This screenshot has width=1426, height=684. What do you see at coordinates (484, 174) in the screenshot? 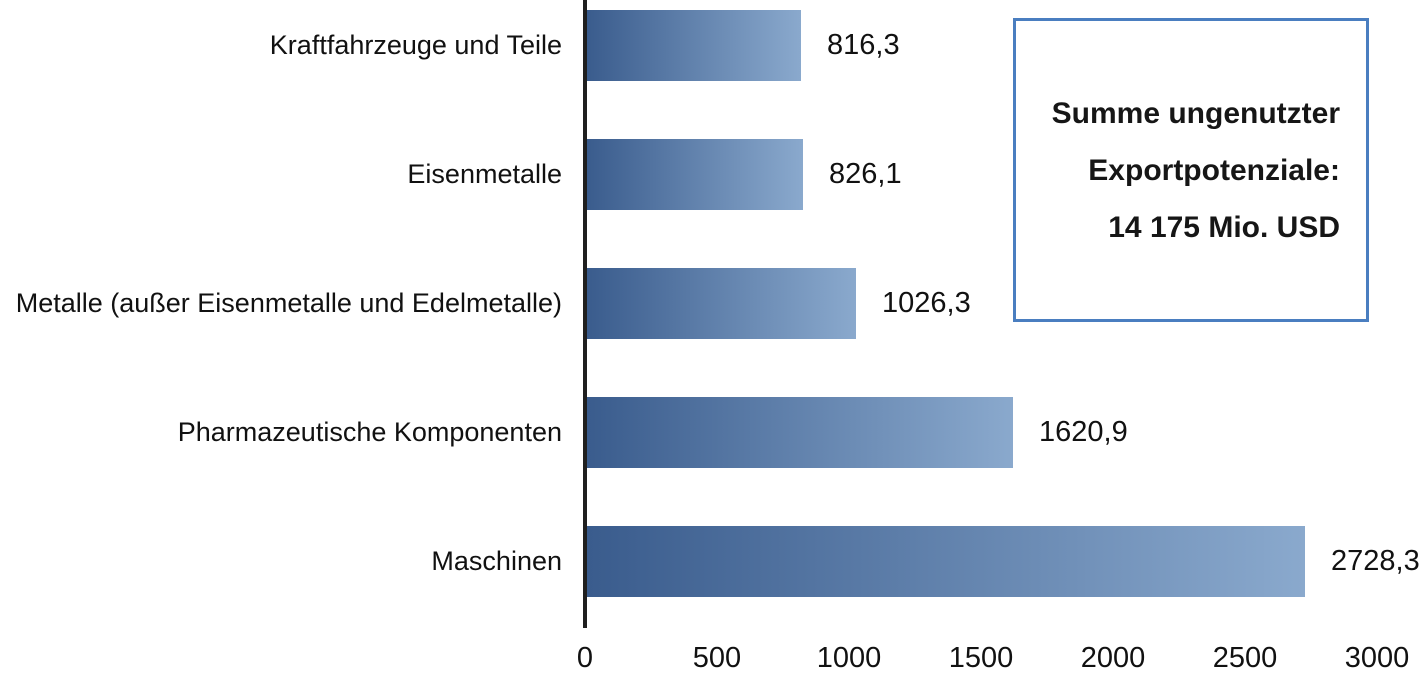
I see `category-label: Eisenmetalle` at bounding box center [484, 174].